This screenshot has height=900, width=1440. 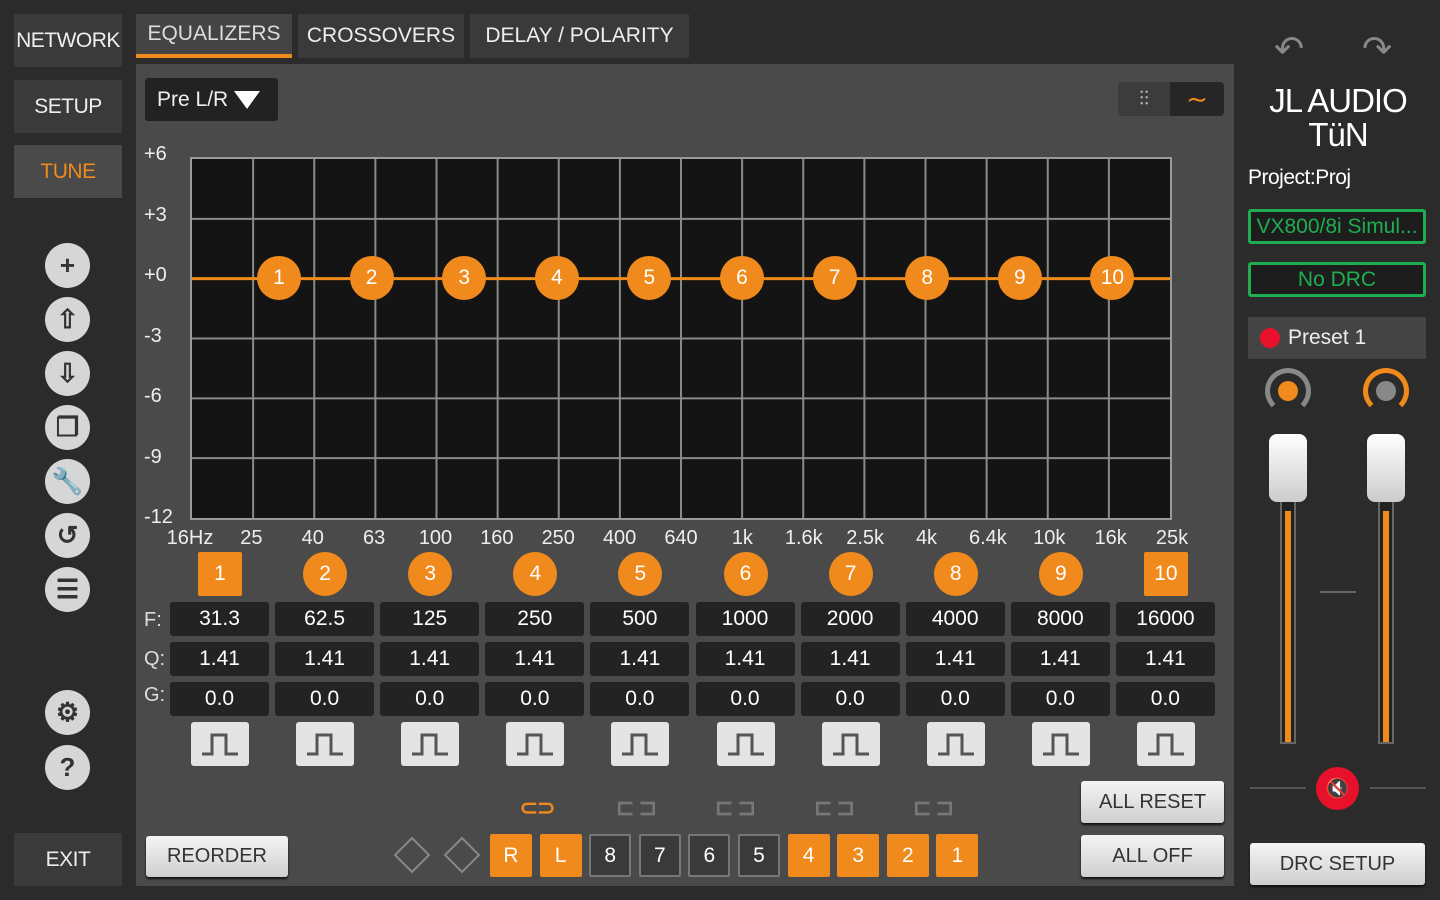 I want to click on channel-button-7: 7, so click(x=659, y=855).